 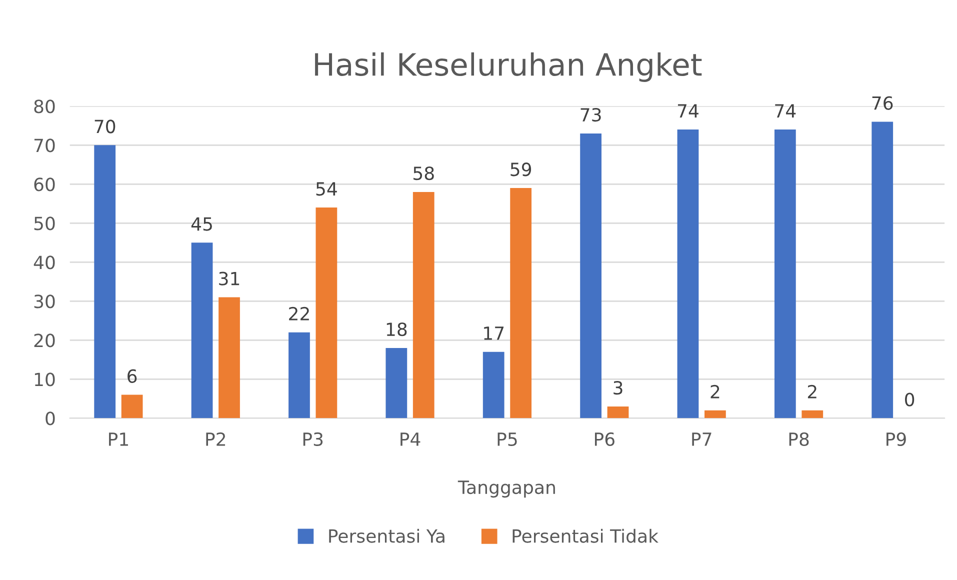 What do you see at coordinates (216, 439) in the screenshot?
I see `x-tick-label: P2` at bounding box center [216, 439].